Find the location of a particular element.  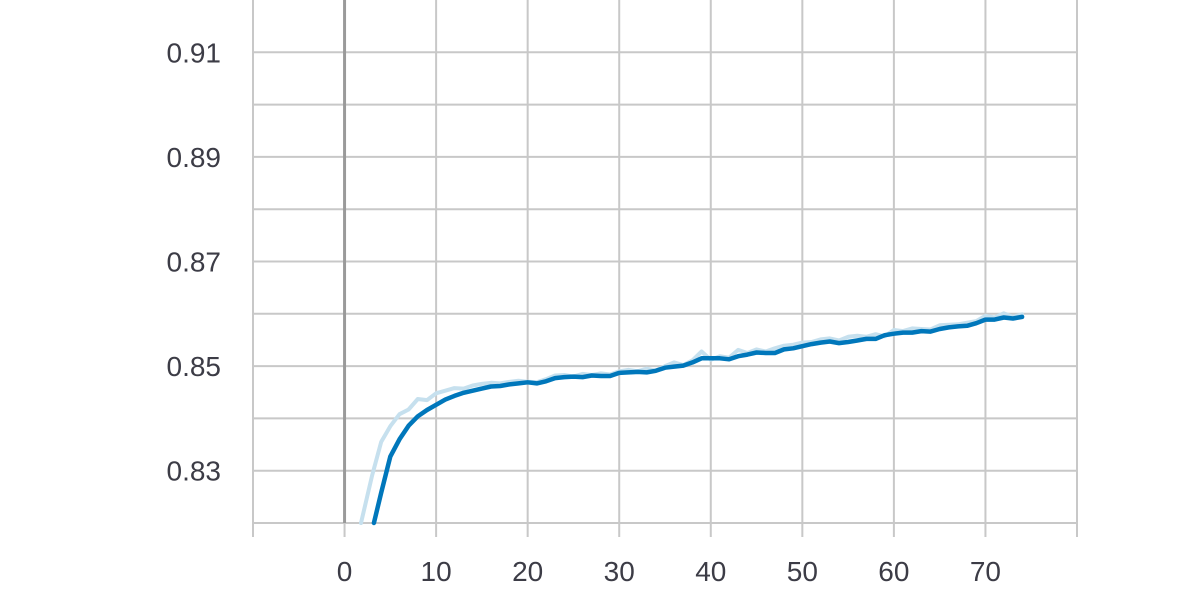

x-tick-label: 10 is located at coordinates (436, 571).